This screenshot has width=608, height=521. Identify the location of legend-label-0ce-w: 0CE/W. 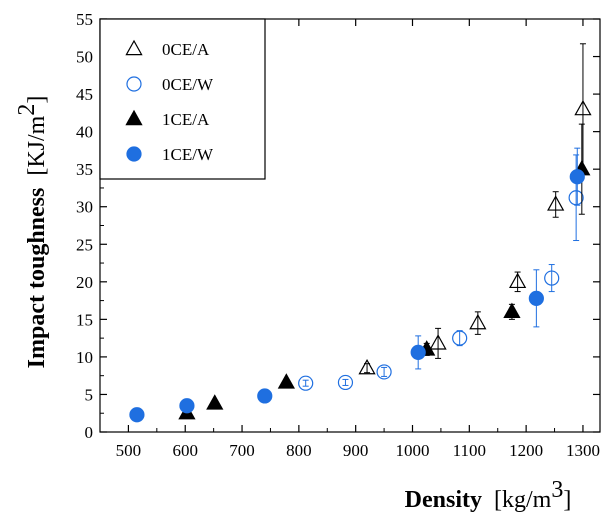
(188, 84).